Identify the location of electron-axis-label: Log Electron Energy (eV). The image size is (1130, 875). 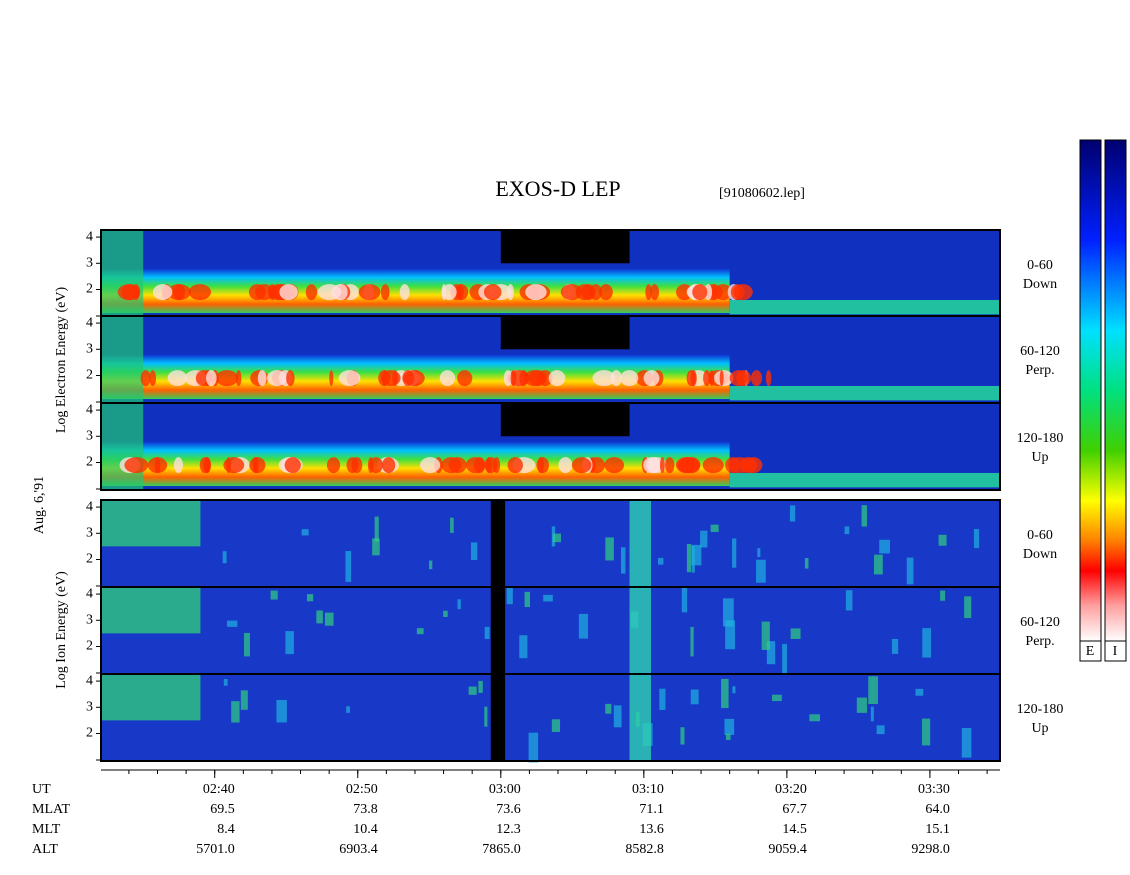
(61, 360).